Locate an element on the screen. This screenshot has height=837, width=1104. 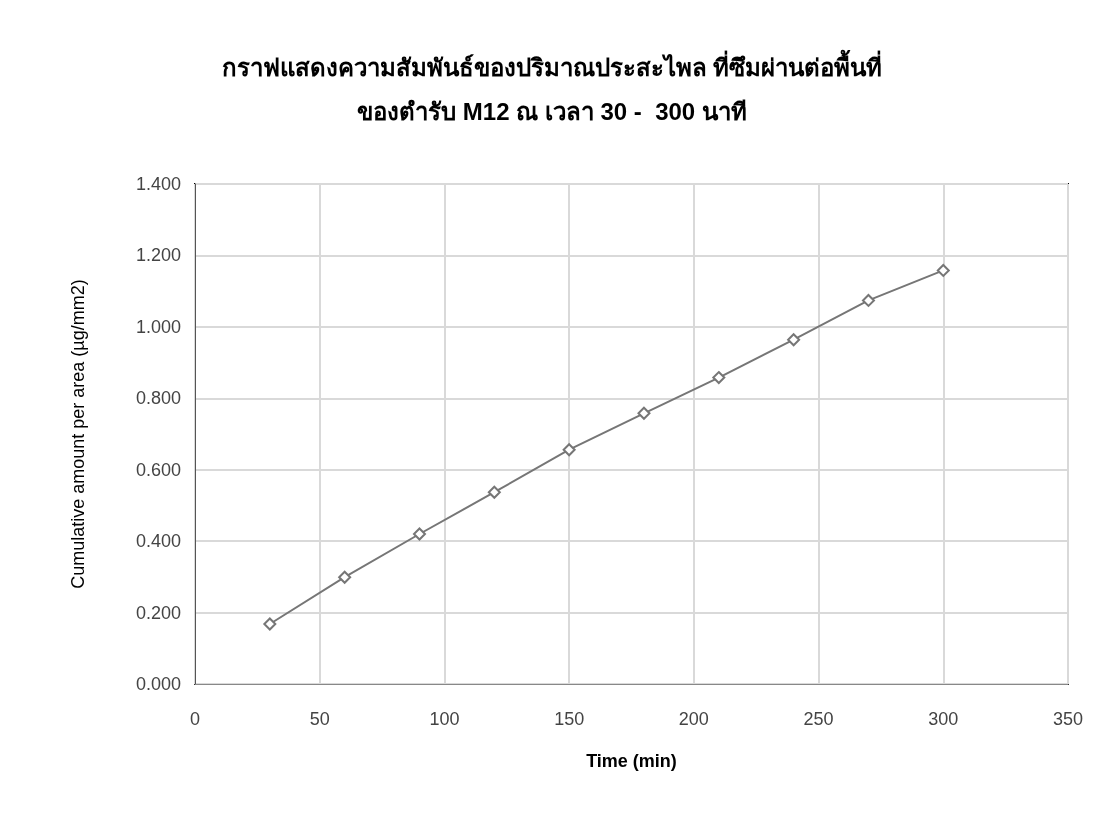
x-tick-label: 350 is located at coordinates (1068, 719).